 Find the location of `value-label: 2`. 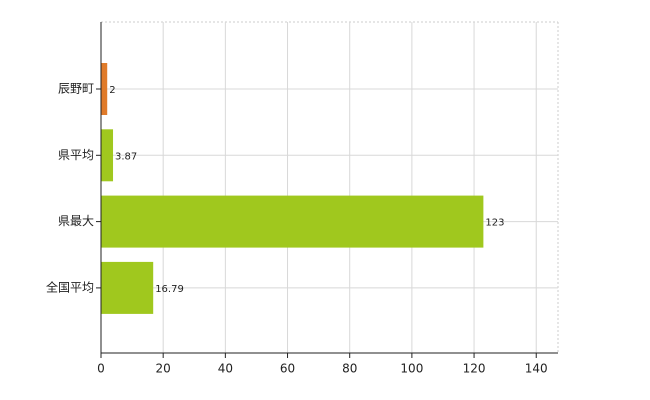

value-label: 2 is located at coordinates (112, 90).